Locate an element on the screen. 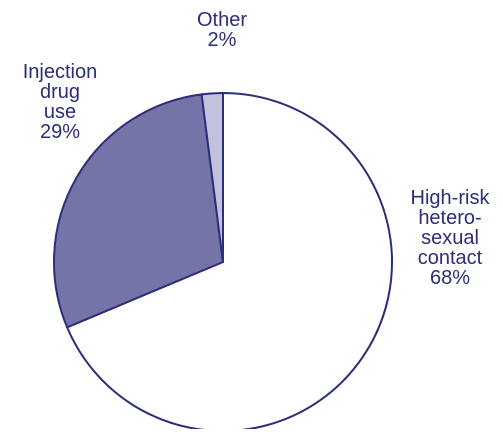  slice-label-high-risk-heterosexual-contact: High-risk hetero- sexual contact 68% is located at coordinates (450, 238).